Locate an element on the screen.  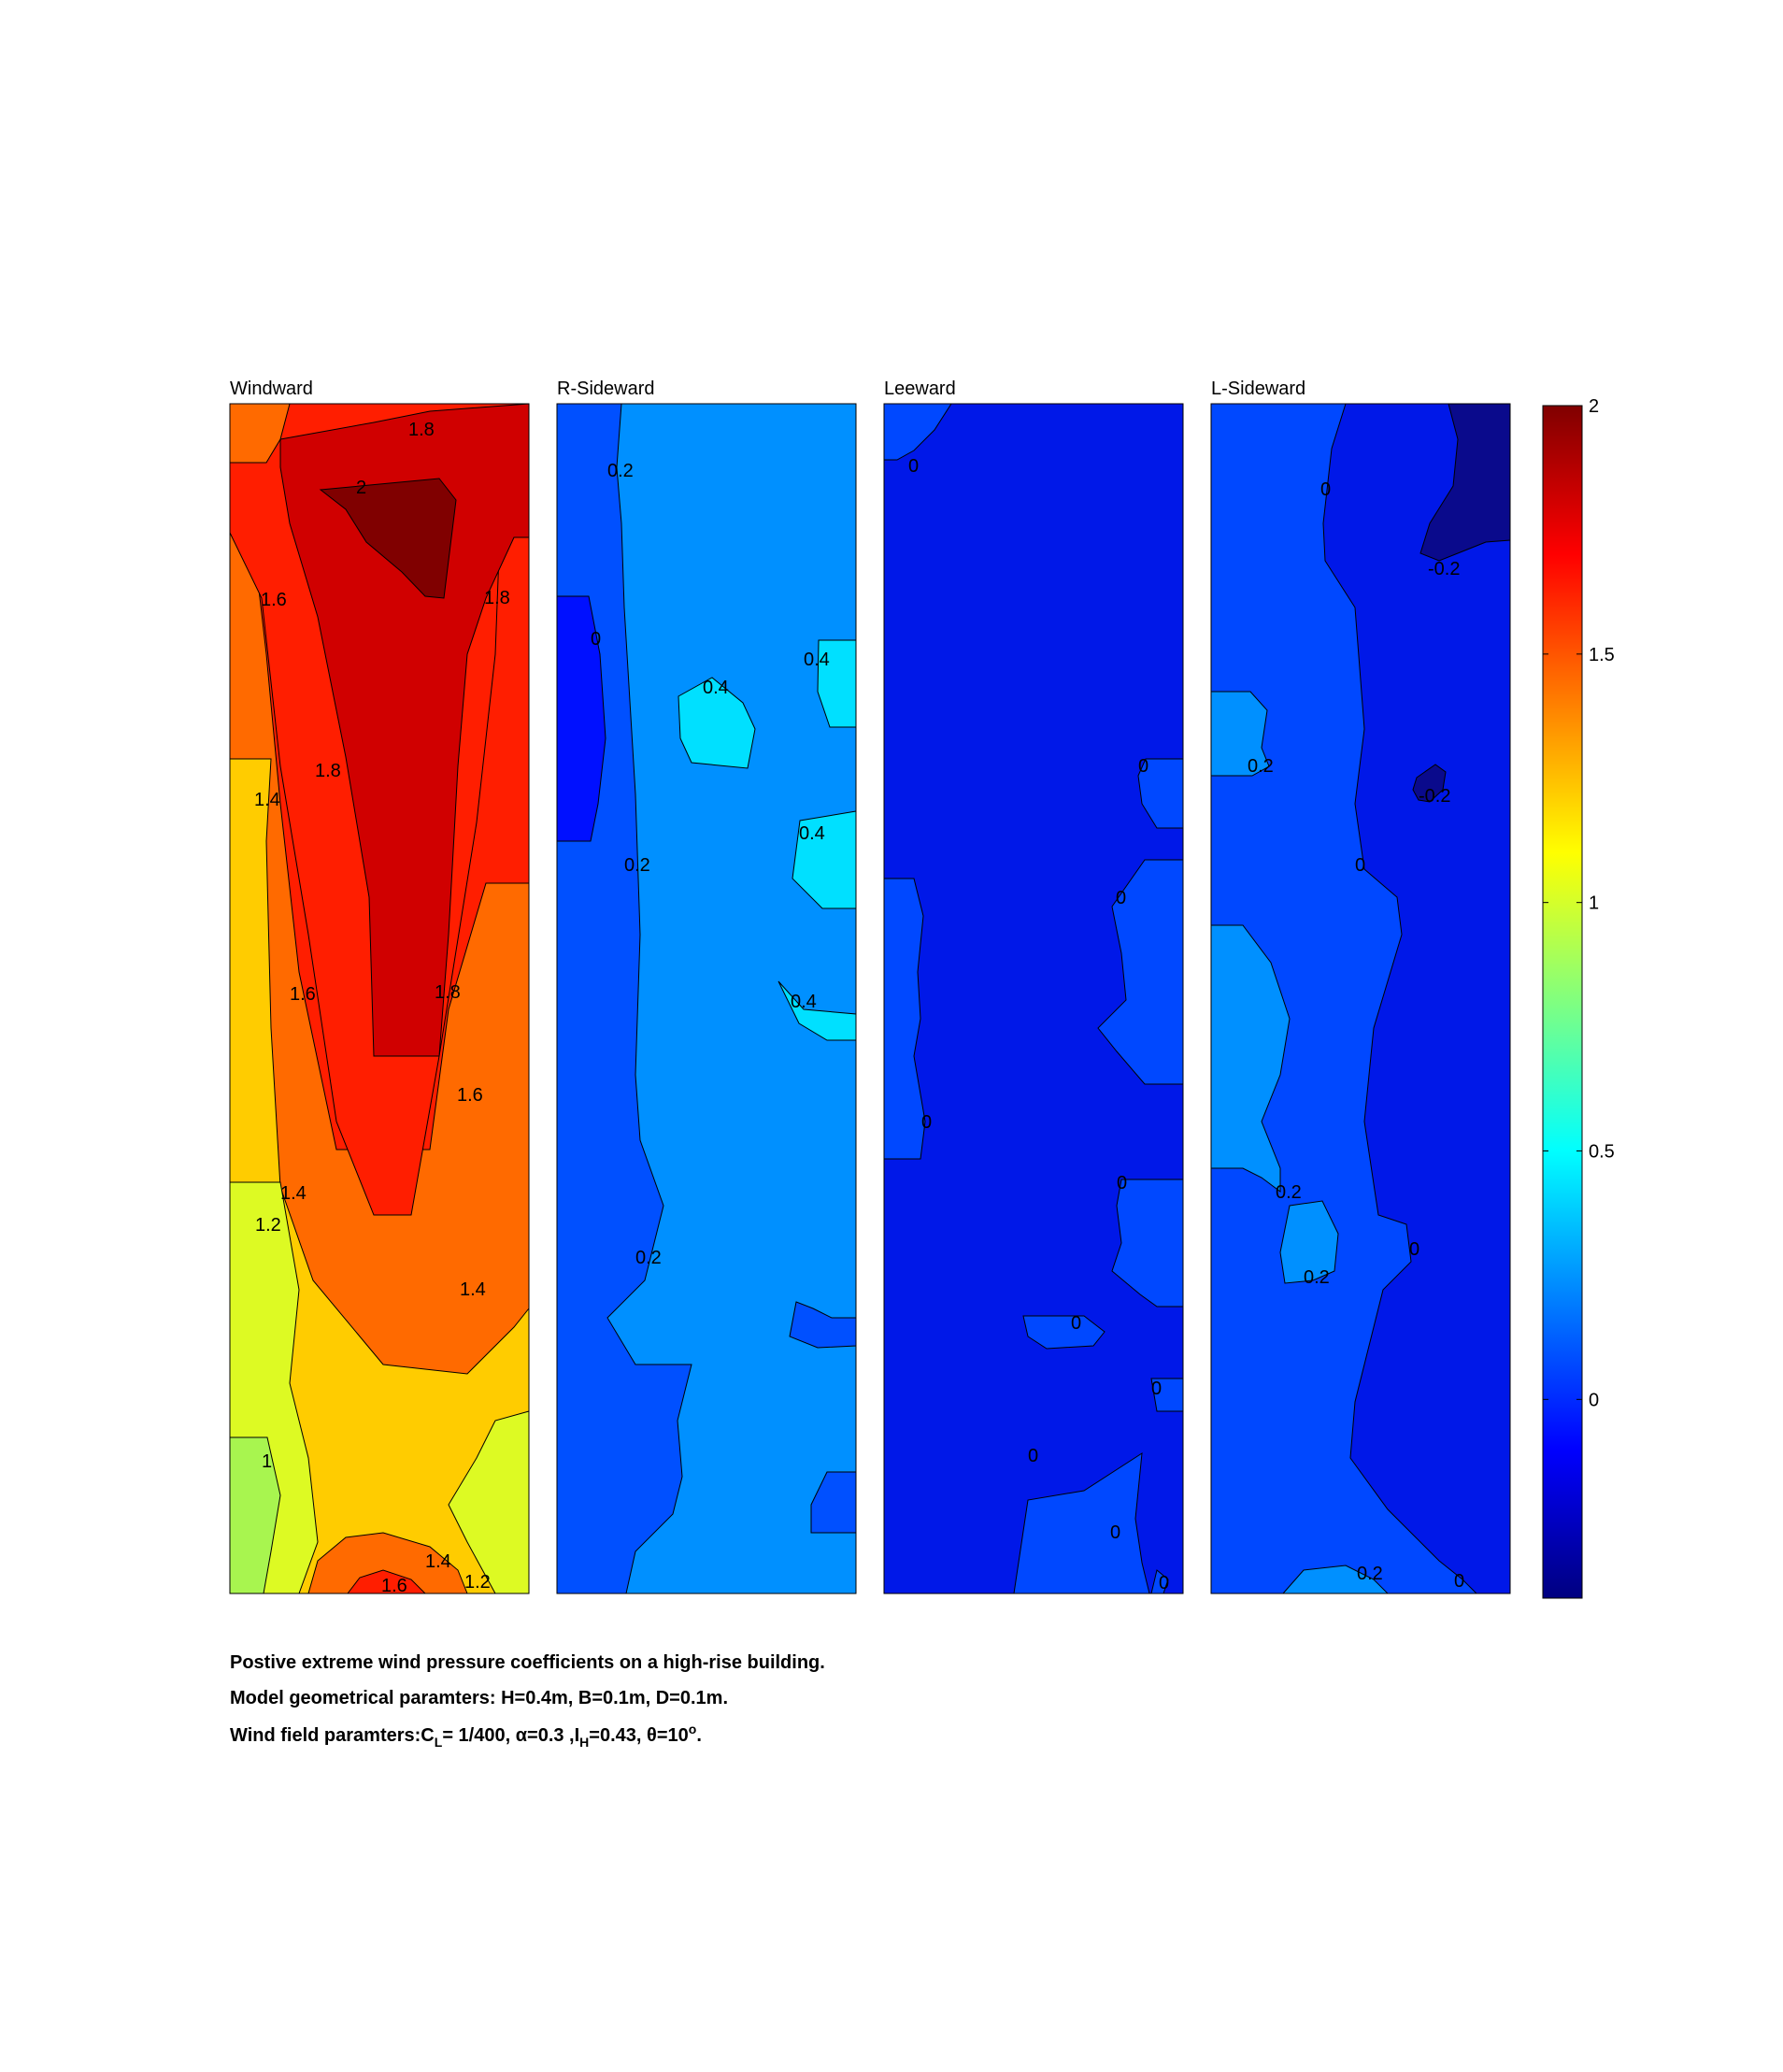
windward-contour-label: 2 is located at coordinates (361, 488).